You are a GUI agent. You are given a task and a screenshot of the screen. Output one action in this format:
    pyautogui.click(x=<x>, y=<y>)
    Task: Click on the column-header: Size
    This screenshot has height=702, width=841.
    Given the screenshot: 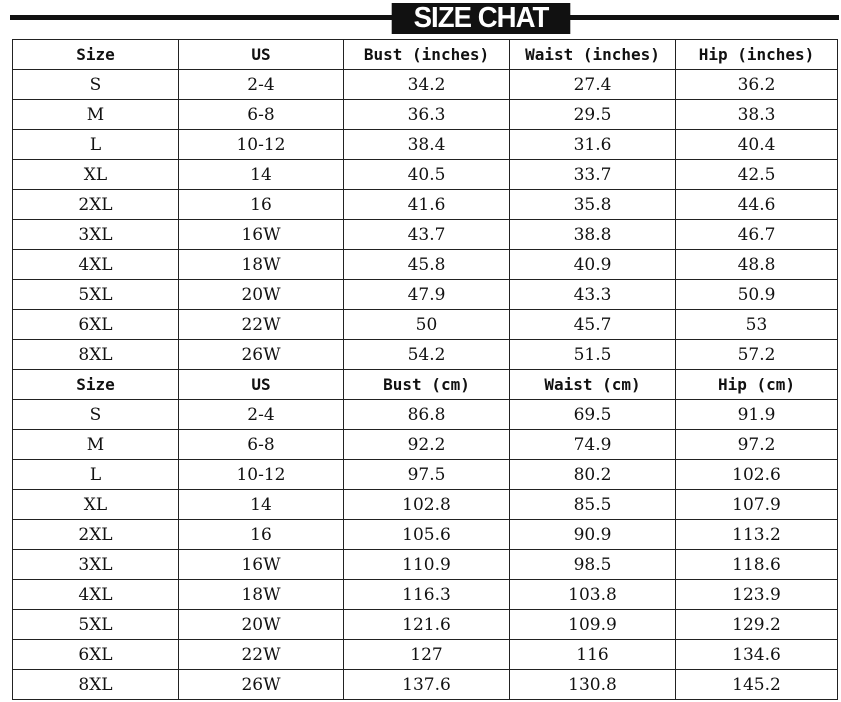 What is the action you would take?
    pyautogui.click(x=95, y=54)
    